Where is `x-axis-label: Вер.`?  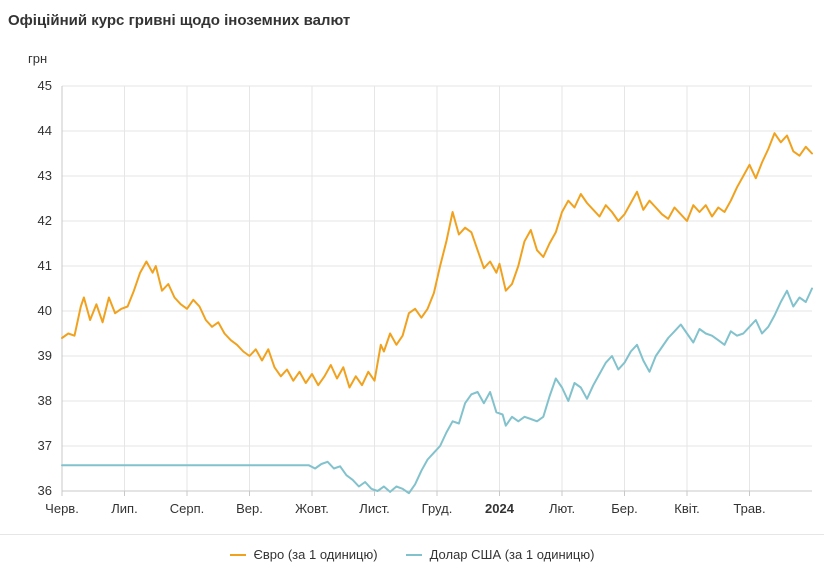
x-axis-label: Вер. is located at coordinates (249, 508).